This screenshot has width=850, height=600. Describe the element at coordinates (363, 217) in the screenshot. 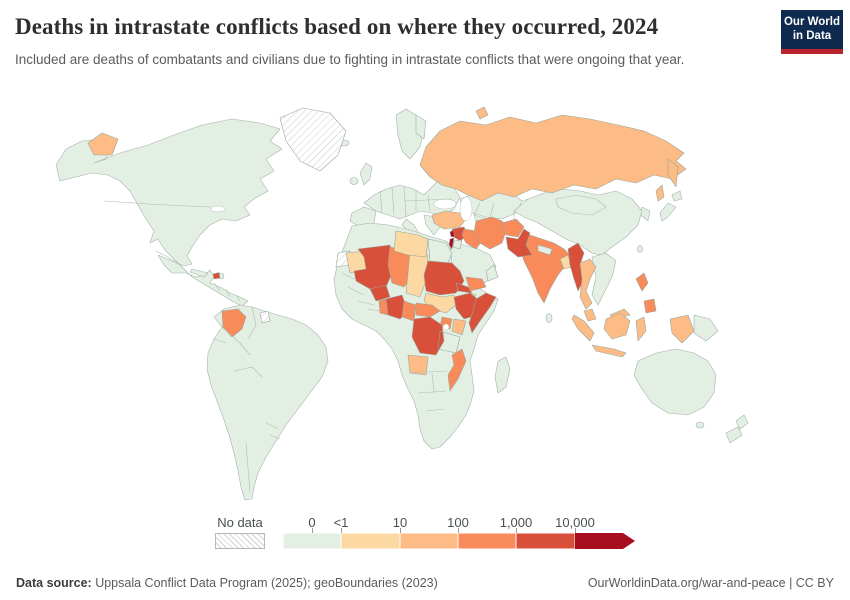

I see `landmass-iberia` at that location.